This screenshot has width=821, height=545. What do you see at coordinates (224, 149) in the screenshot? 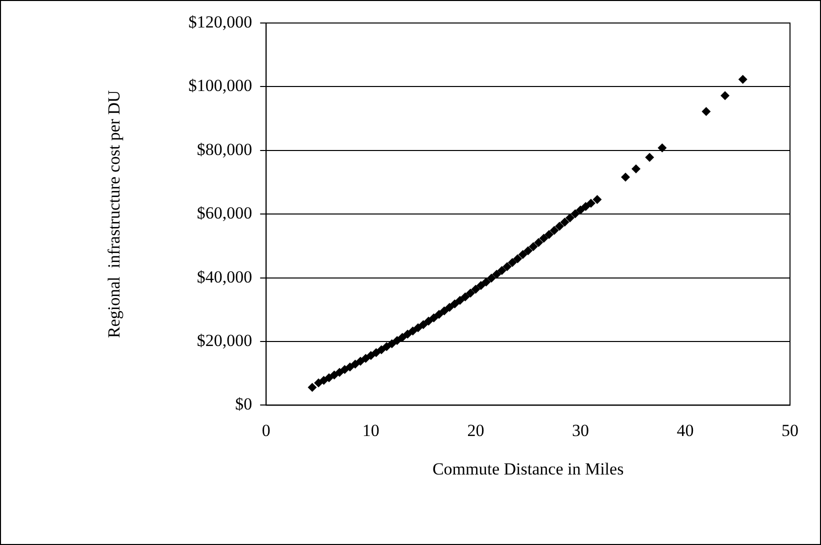
I see `y-tick-label: $80,000` at bounding box center [224, 149].